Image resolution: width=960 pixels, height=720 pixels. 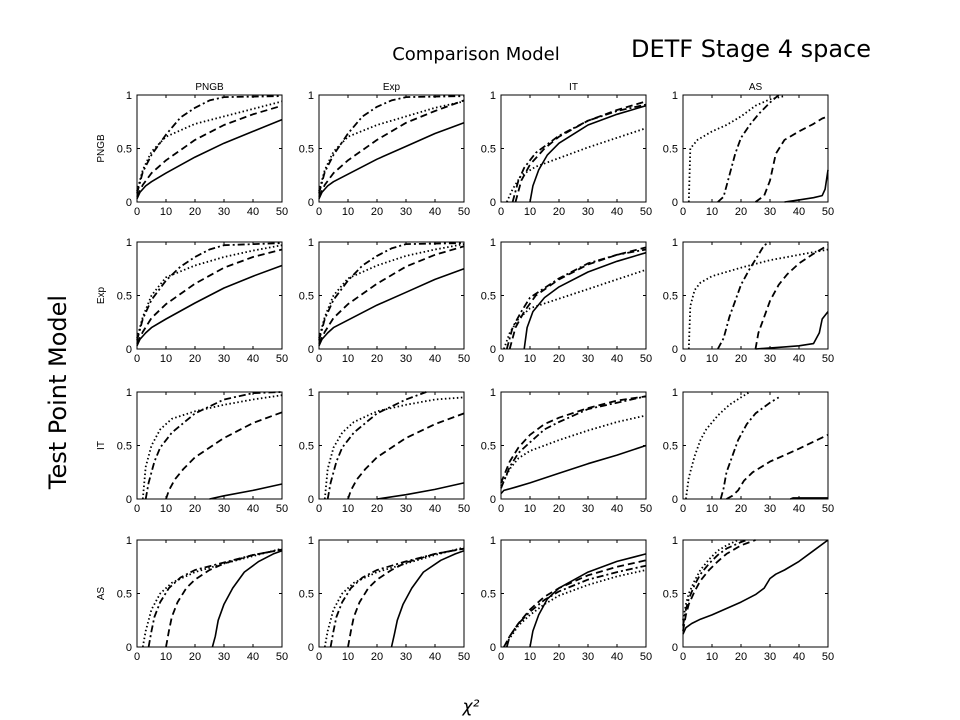 What do you see at coordinates (209, 87) in the screenshot?
I see `column-label: PNGB` at bounding box center [209, 87].